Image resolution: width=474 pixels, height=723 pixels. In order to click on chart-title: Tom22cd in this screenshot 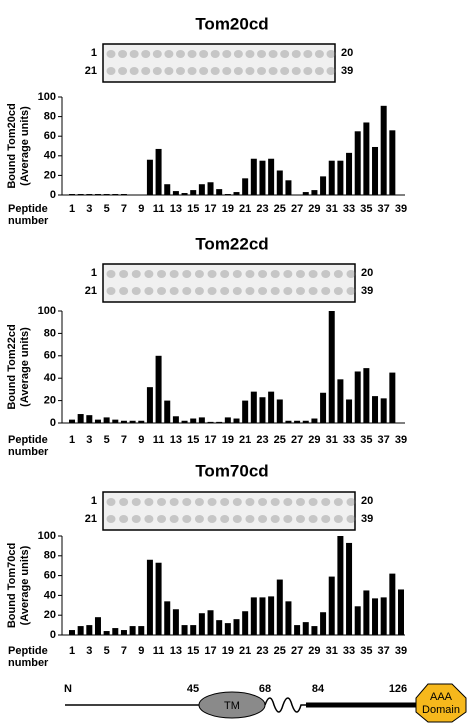, I will do `click(231, 243)`.